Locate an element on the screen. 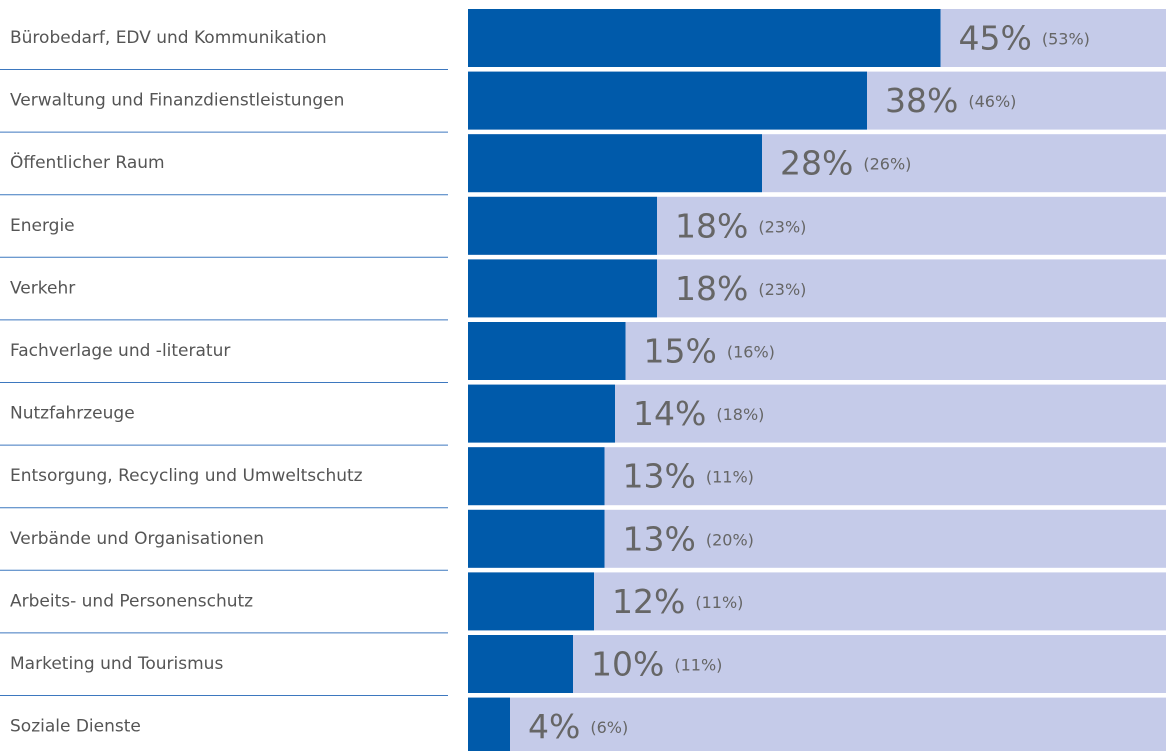  category-label: Verbände und Organisationen is located at coordinates (137, 539).